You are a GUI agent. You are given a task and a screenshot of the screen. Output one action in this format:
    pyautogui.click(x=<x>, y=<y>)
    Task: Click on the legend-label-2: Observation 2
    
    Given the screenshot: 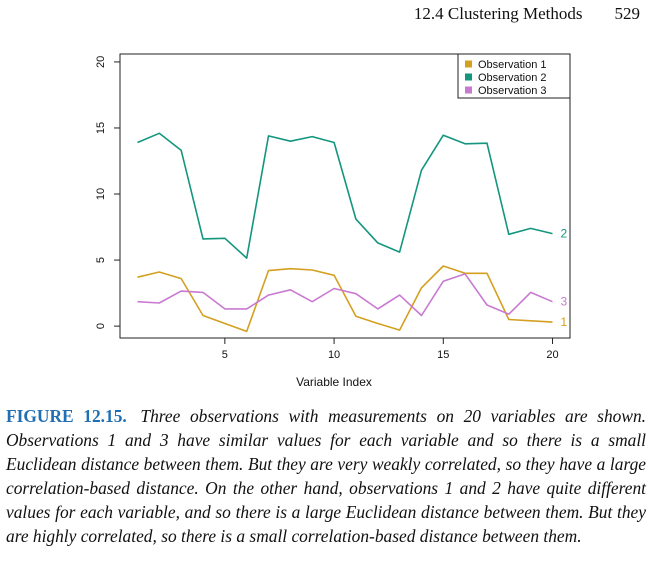 What is the action you would take?
    pyautogui.click(x=512, y=78)
    